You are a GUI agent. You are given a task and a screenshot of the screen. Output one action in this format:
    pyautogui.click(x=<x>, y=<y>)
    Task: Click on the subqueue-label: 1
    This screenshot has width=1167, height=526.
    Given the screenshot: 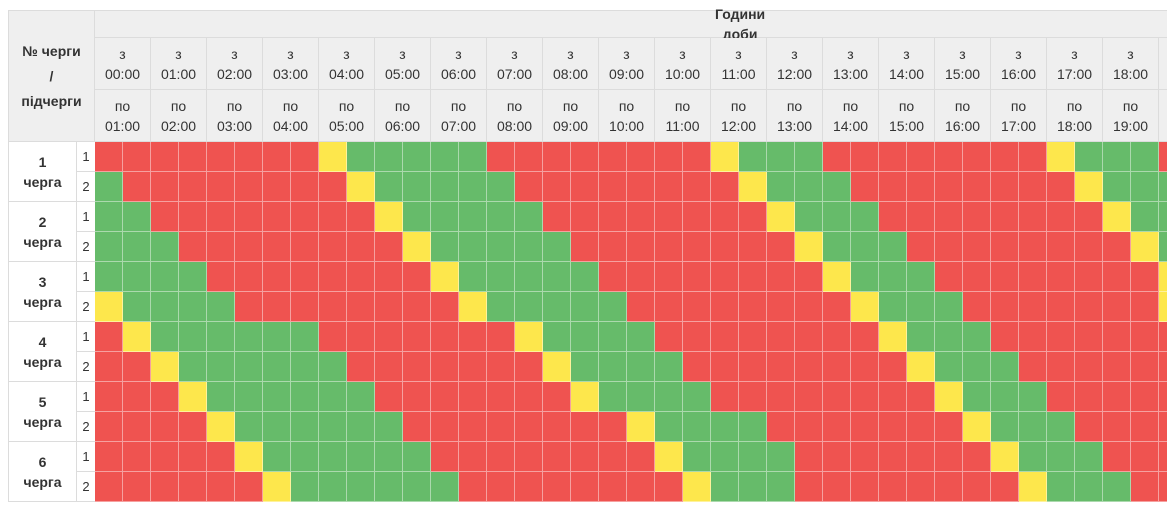 What is the action you would take?
    pyautogui.click(x=86, y=157)
    